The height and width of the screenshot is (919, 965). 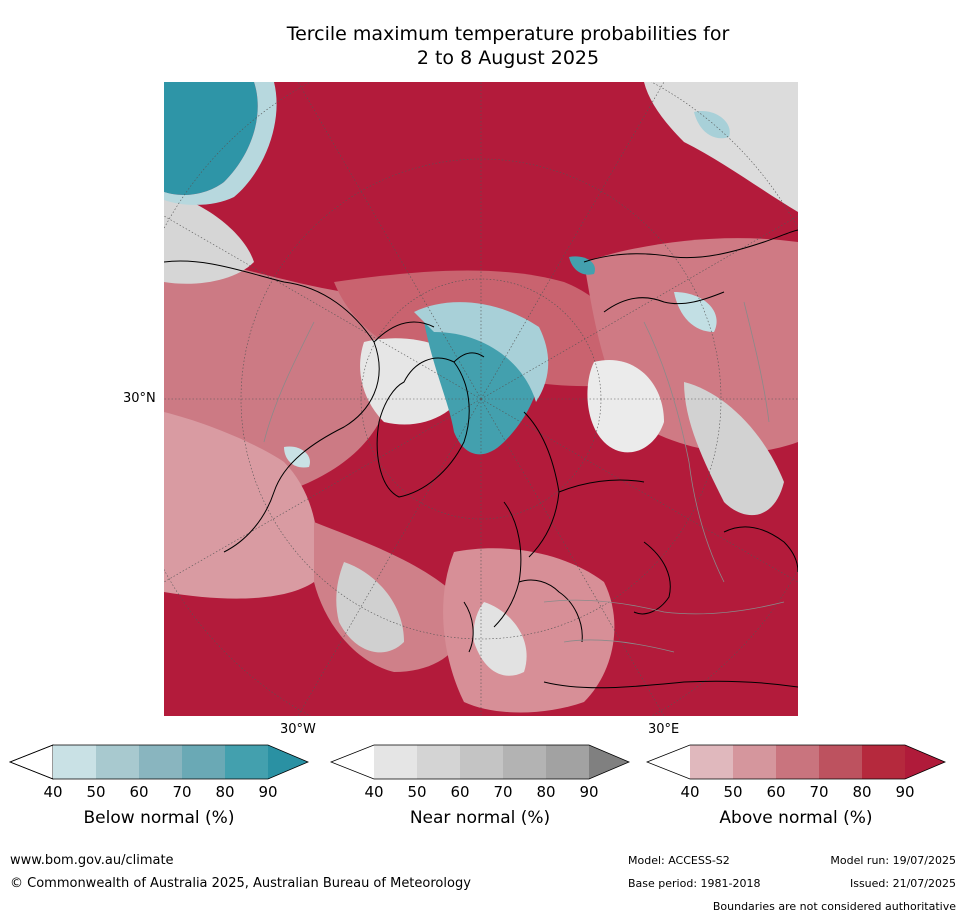 What do you see at coordinates (211, 138) in the screenshot?
I see `below-normal-pacific` at bounding box center [211, 138].